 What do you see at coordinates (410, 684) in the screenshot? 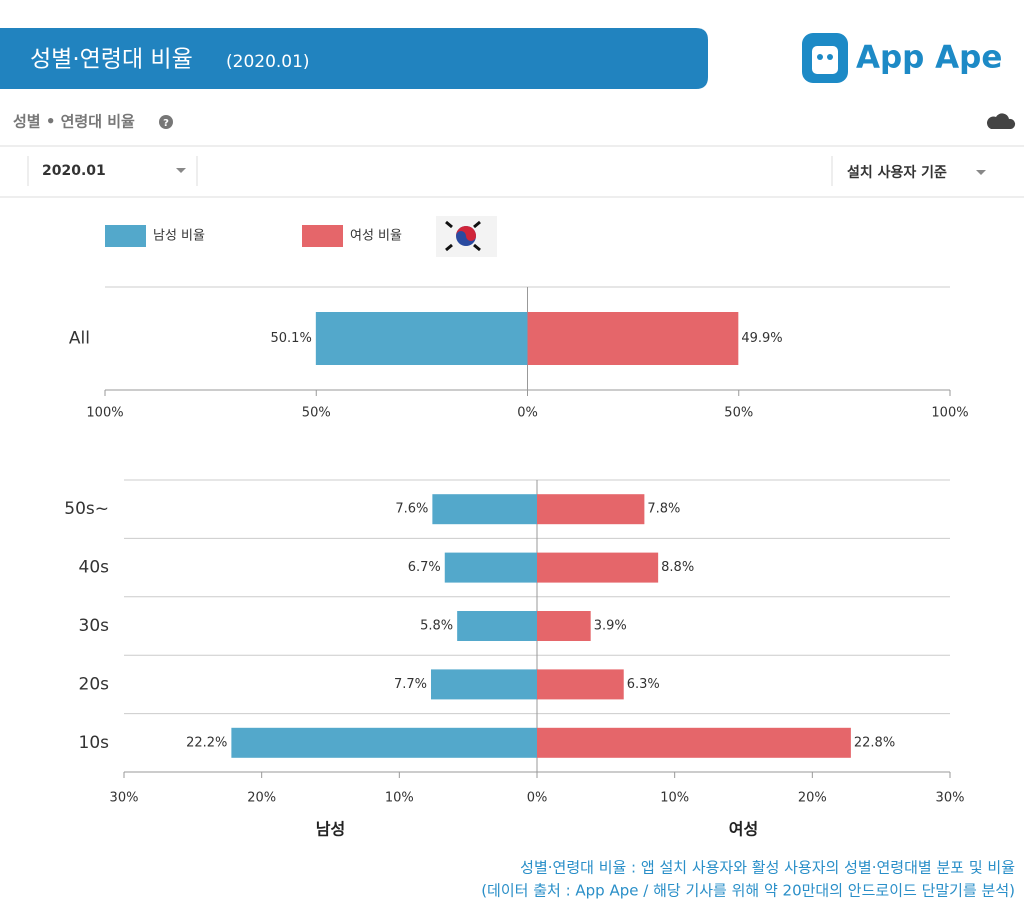
I see `value-label: 7.7%` at bounding box center [410, 684].